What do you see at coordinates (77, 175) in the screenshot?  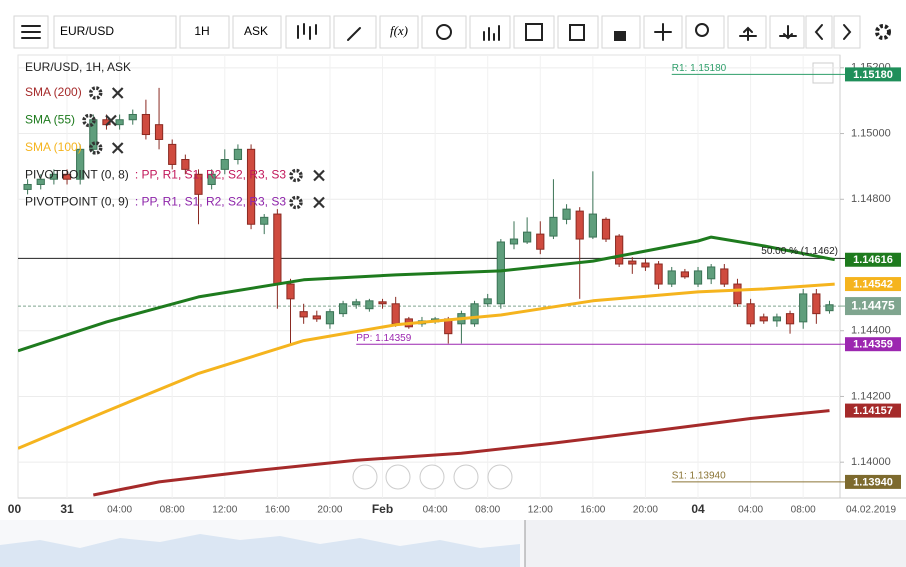 I see `legend-entry: PIVOTPOINT (0, 8)` at bounding box center [77, 175].